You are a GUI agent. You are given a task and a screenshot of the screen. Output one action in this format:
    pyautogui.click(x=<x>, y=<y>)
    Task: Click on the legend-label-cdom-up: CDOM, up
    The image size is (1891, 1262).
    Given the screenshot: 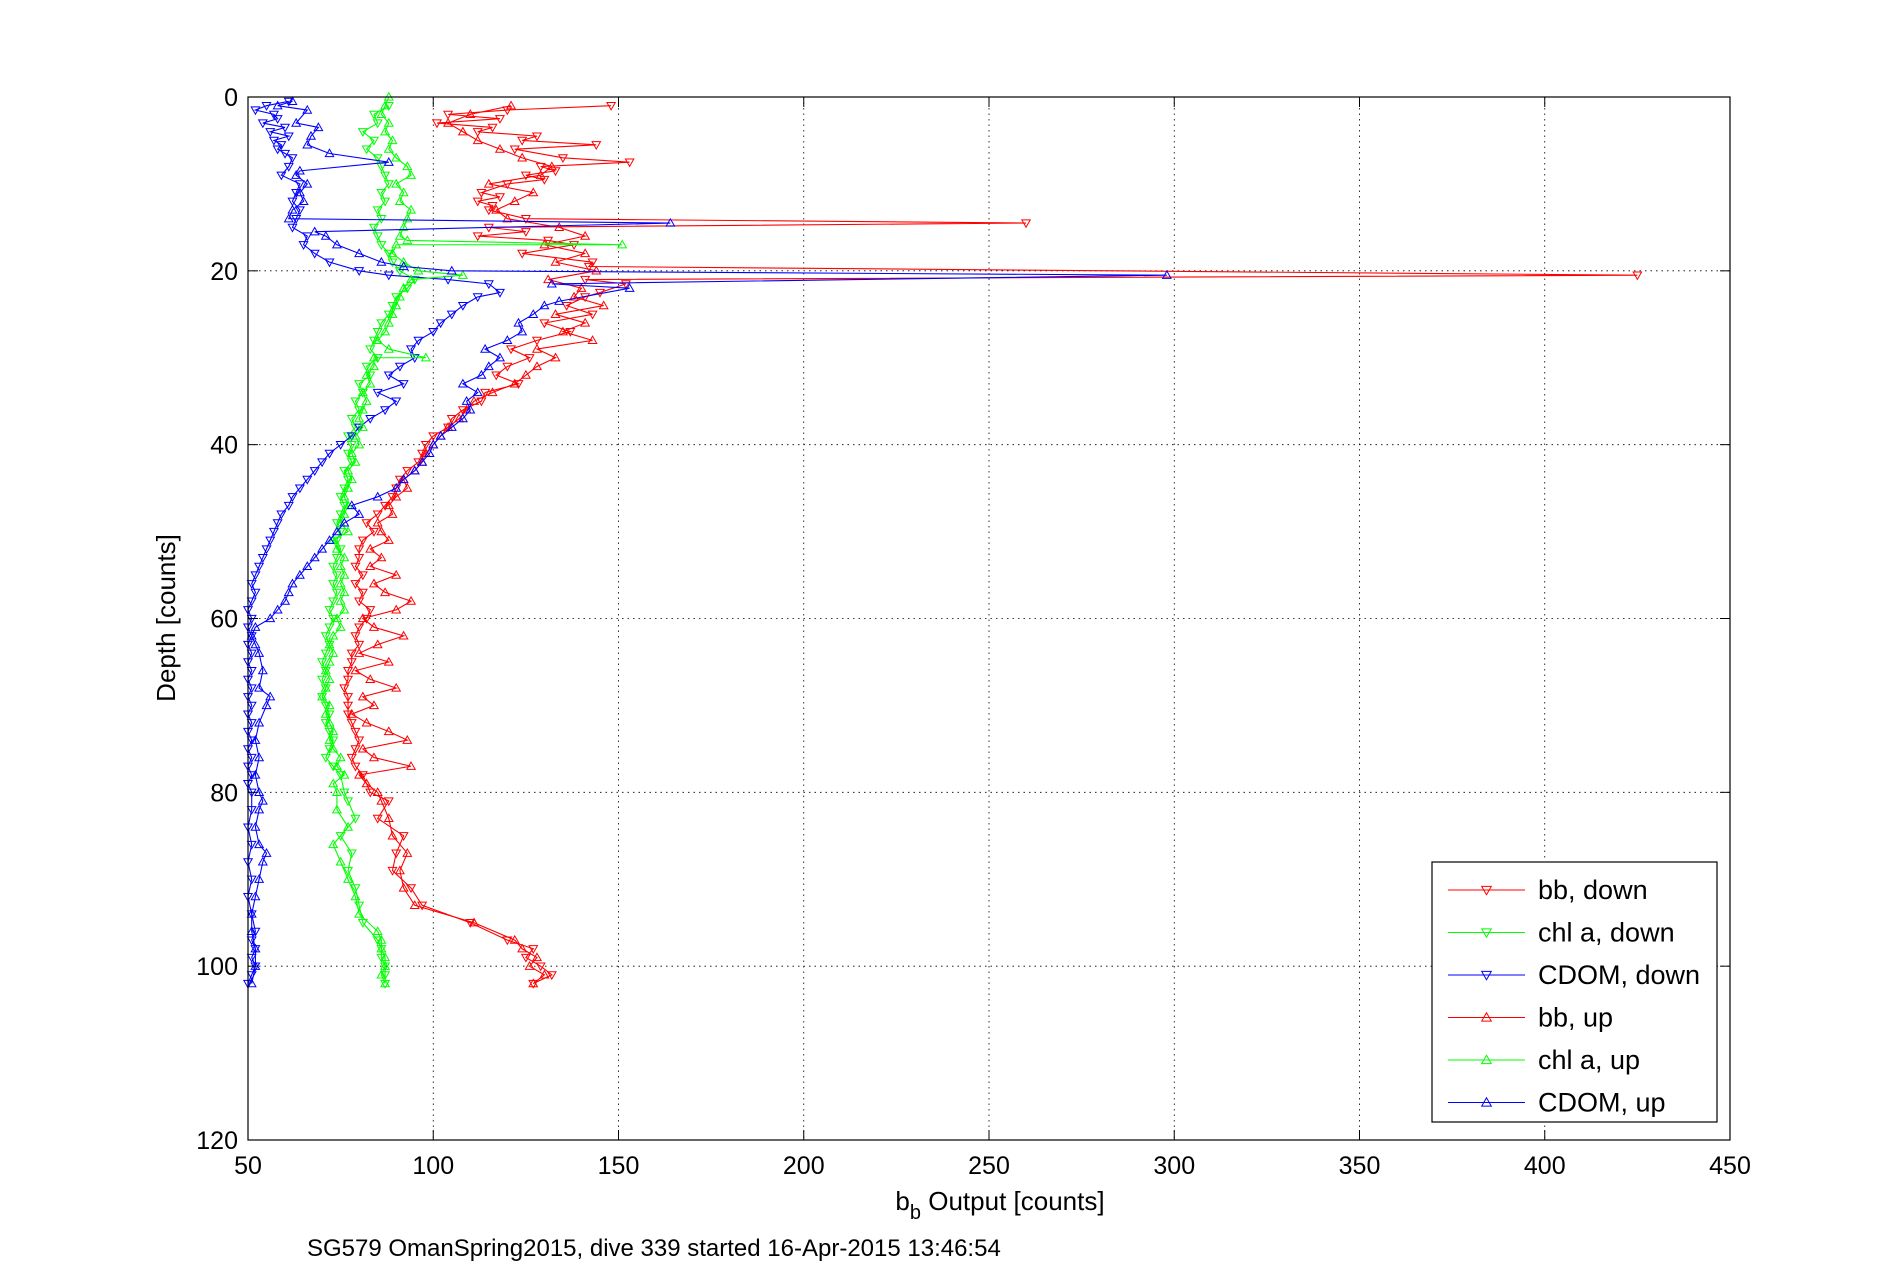 What is the action you would take?
    pyautogui.click(x=1602, y=1103)
    